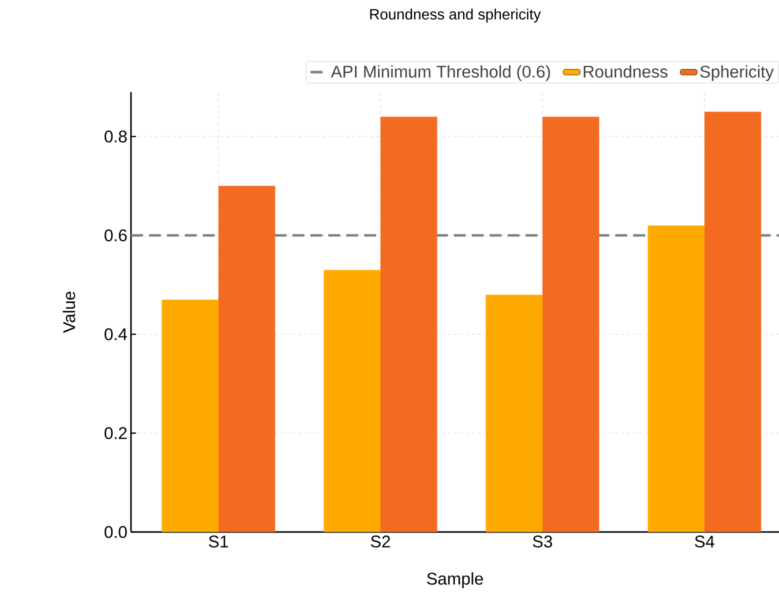 The width and height of the screenshot is (779, 608). What do you see at coordinates (704, 542) in the screenshot?
I see `x-tick-label: S4` at bounding box center [704, 542].